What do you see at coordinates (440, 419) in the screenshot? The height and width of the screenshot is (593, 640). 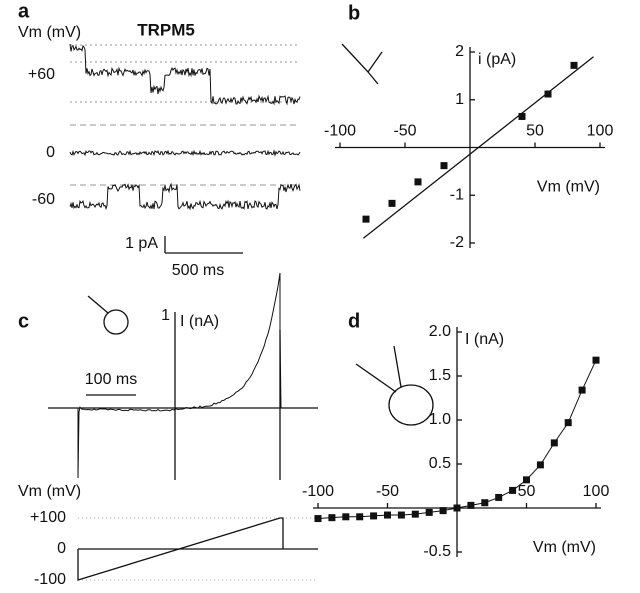 I see `y-tick-label: 1.0` at bounding box center [440, 419].